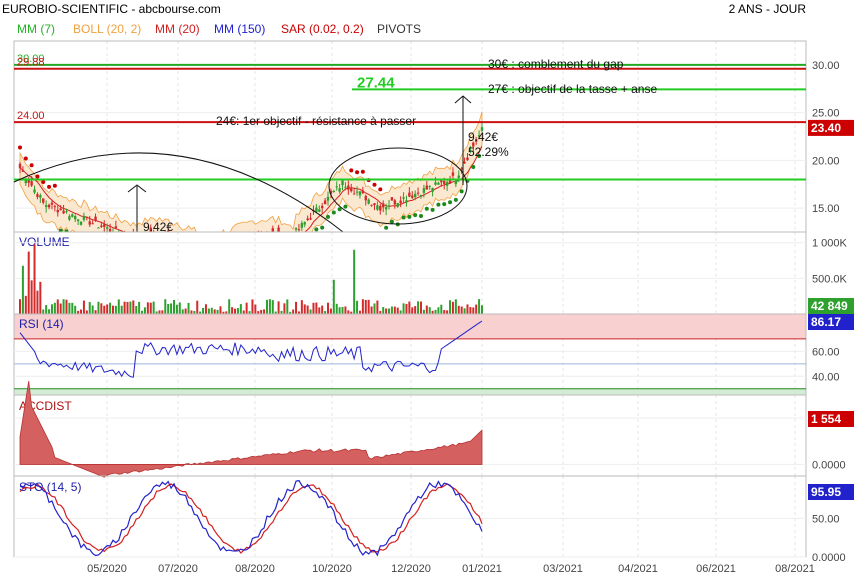 This screenshot has width=855, height=580. Describe the element at coordinates (251, 518) in the screenshot. I see `sto-main-line` at that location.